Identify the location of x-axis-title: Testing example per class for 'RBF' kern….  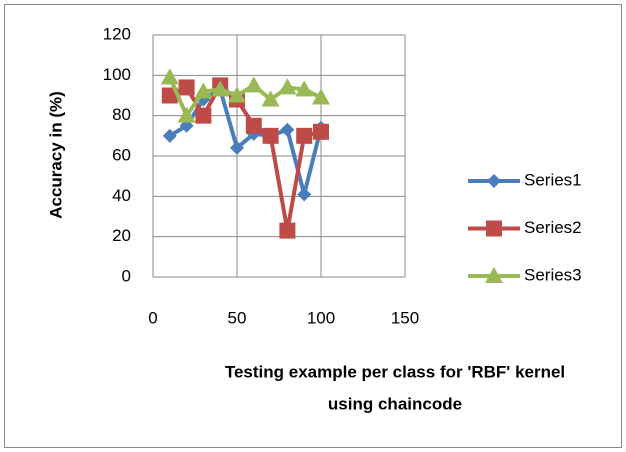
(395, 371).